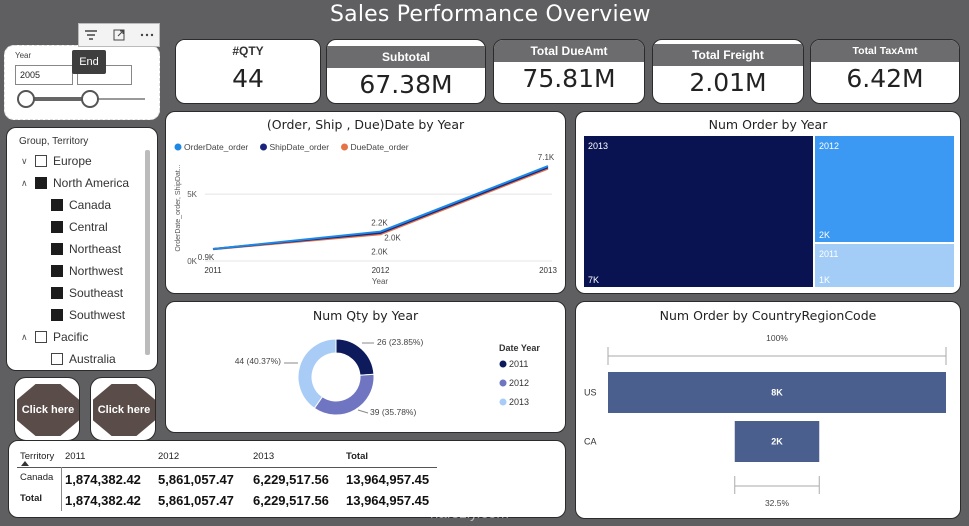 This screenshot has height=526, width=969. I want to click on chart-title: Num Qty by Year, so click(365, 315).